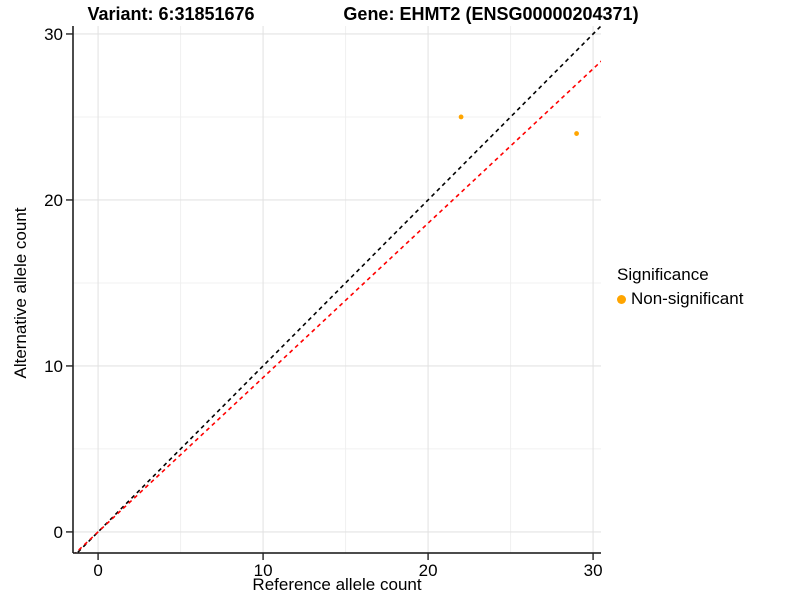  I want to click on x-axis-title: Reference allele count, so click(337, 584).